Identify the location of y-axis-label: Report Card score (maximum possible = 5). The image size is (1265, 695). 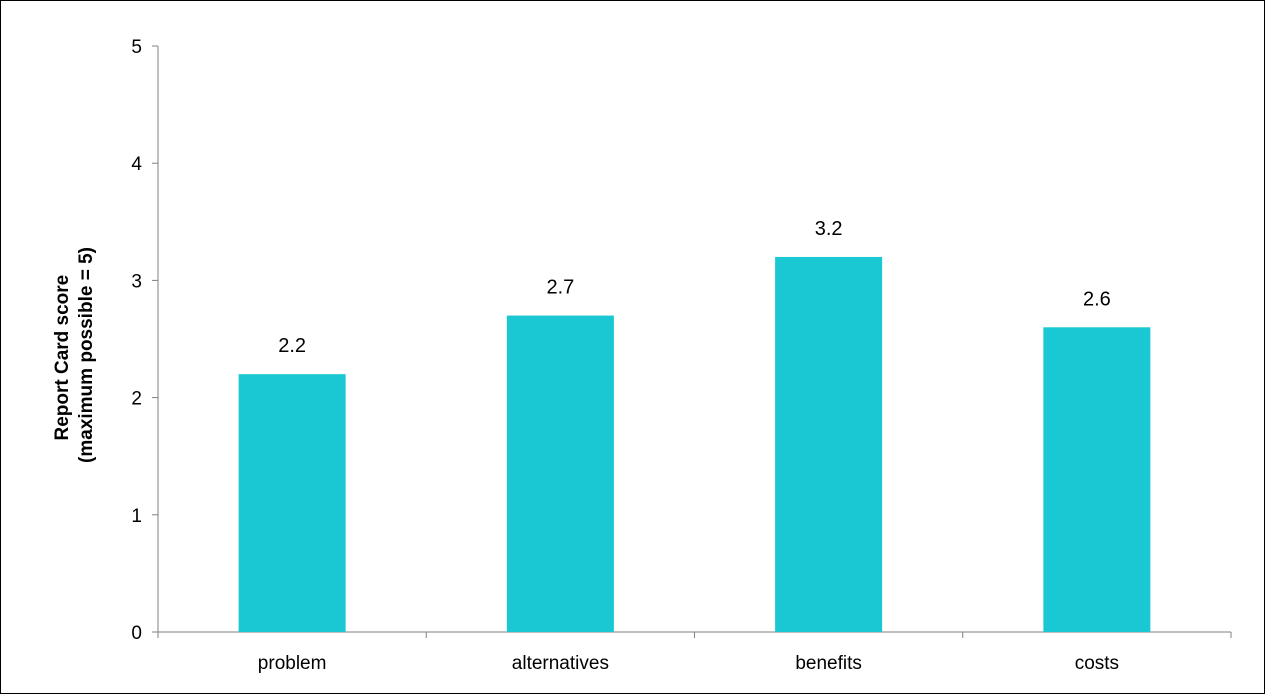
(74, 355).